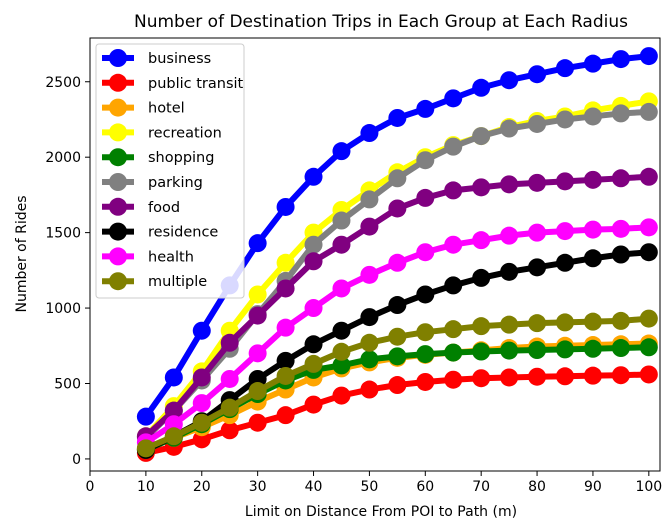 This screenshot has height=525, width=672. What do you see at coordinates (22, 253) in the screenshot?
I see `y-axis-label: Number of Rides` at bounding box center [22, 253].